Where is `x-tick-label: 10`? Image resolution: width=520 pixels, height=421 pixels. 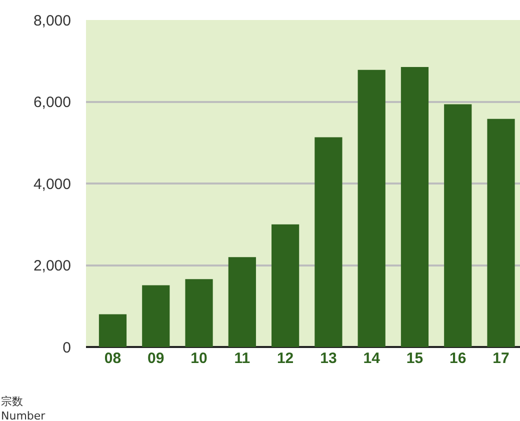
x-tick-label: 10 is located at coordinates (199, 358).